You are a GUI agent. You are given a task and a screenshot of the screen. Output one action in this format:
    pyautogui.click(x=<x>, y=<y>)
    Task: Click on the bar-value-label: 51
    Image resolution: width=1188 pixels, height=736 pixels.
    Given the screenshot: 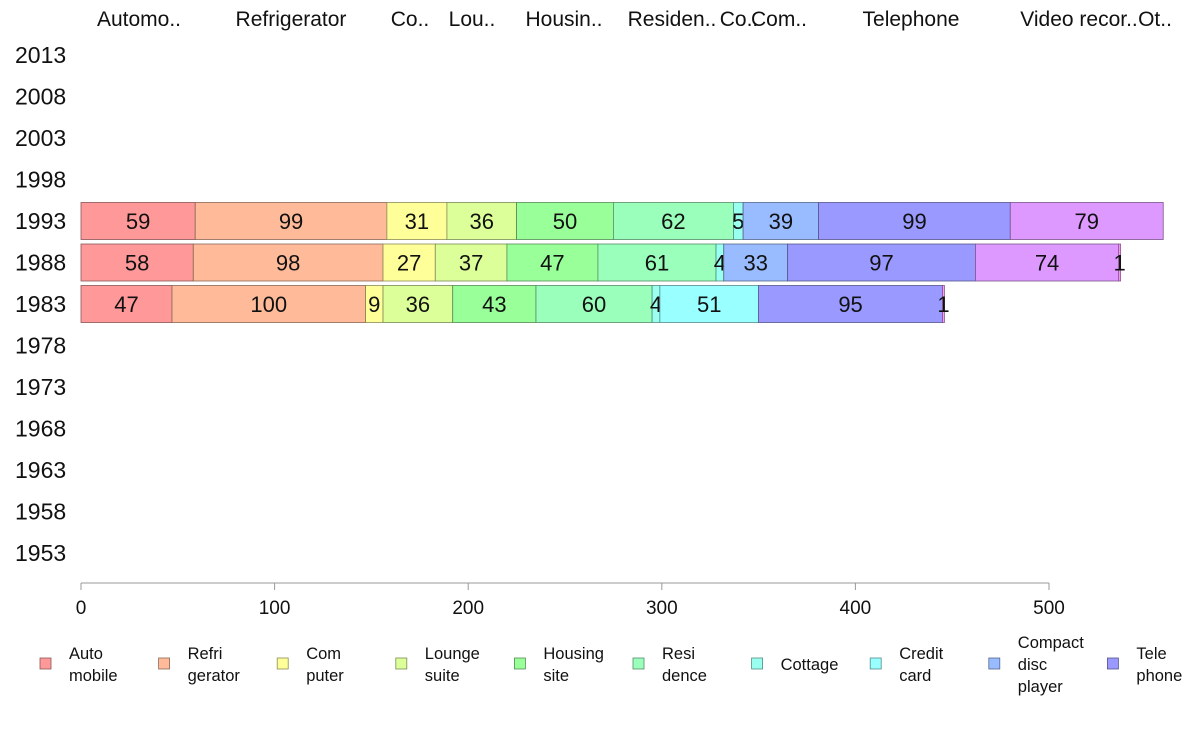 What is the action you would take?
    pyautogui.click(x=709, y=304)
    